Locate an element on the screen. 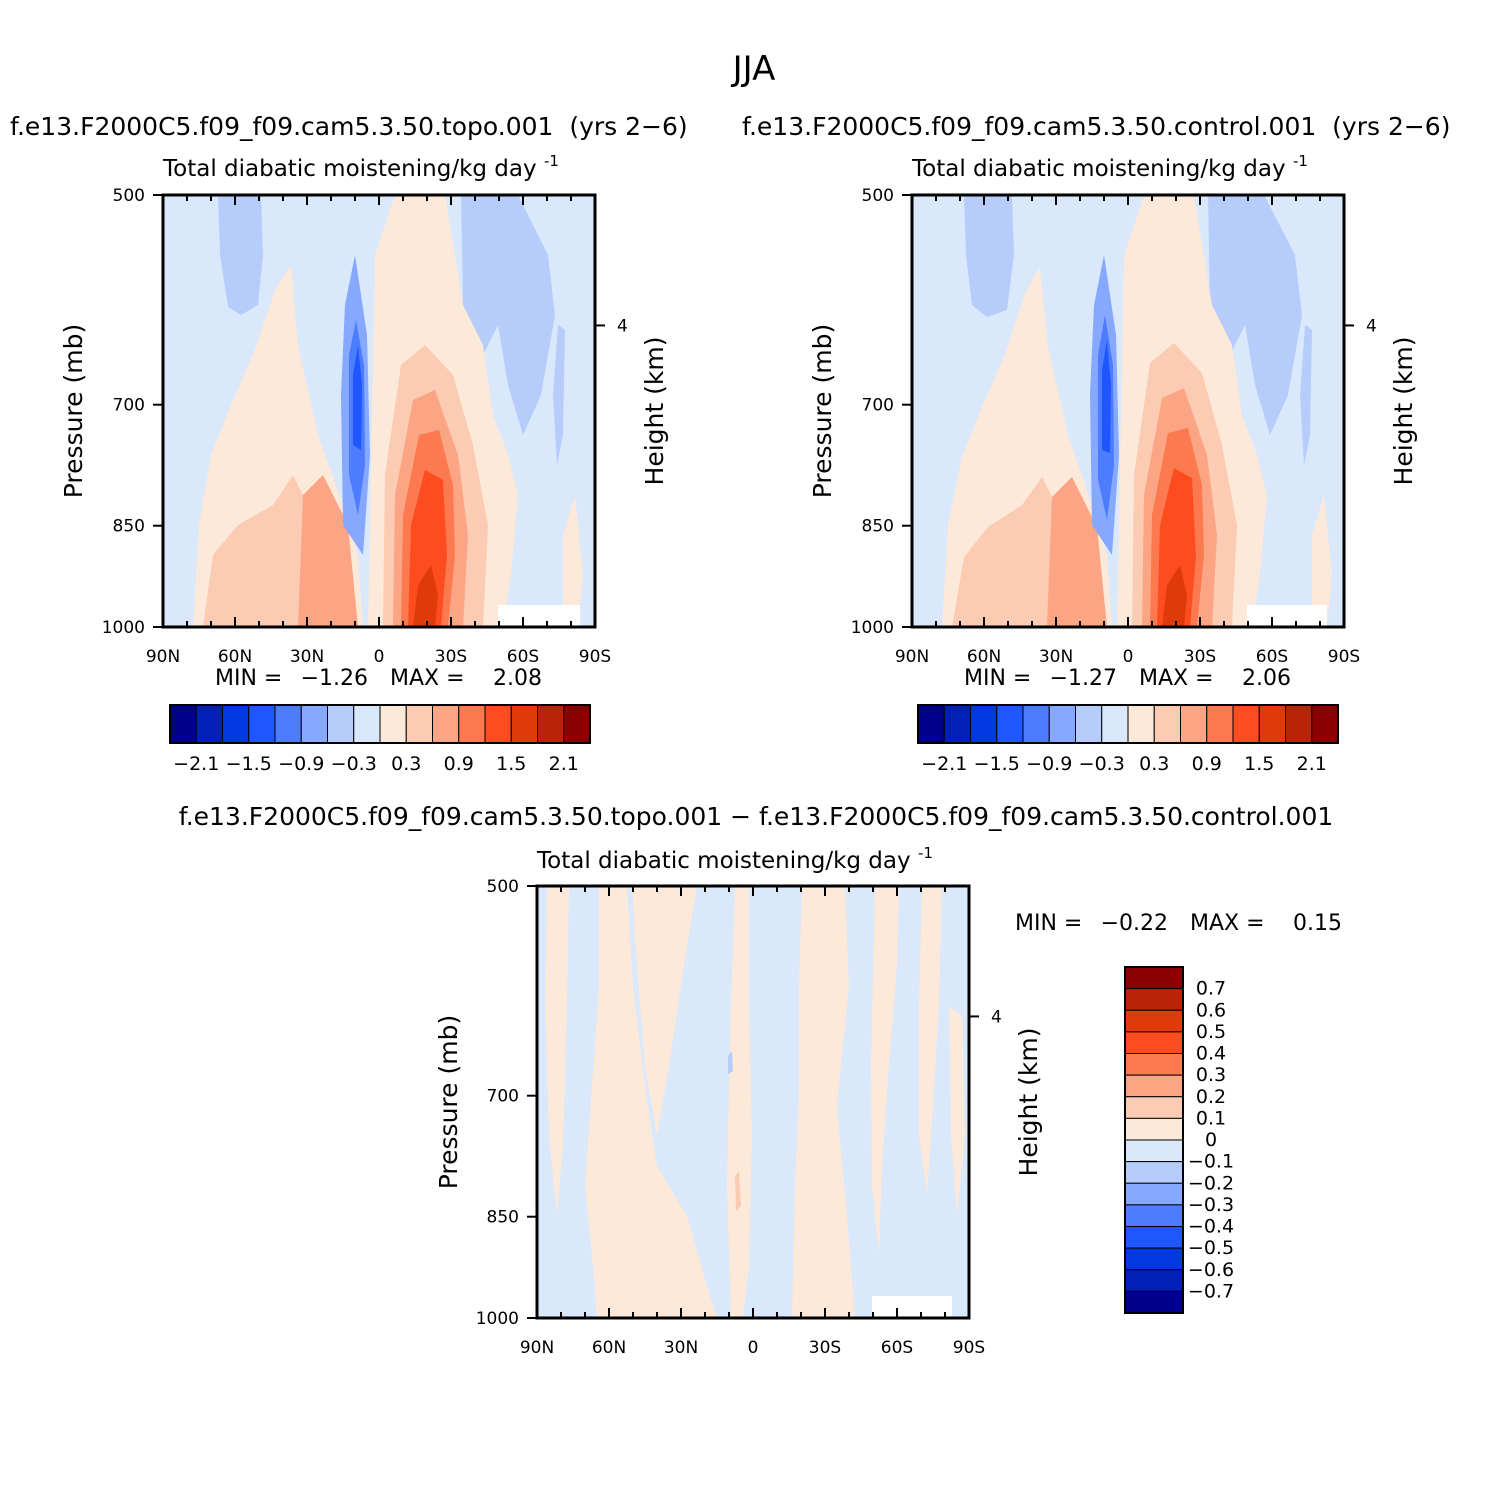 Image resolution: width=1508 pixels, height=1508 pixels. panel-difference-axes: 90N 60N 30N 0 30S 60S 90S 500 700 850 1000 4 is located at coordinates (739, 1117).